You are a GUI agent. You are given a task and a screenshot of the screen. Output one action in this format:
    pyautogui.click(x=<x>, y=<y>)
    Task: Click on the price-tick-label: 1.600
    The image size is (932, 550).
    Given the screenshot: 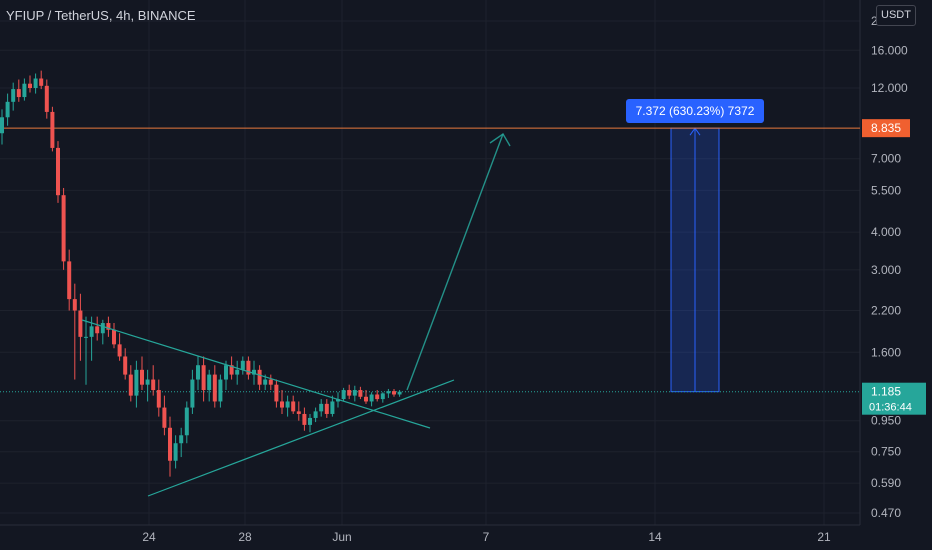 What is the action you would take?
    pyautogui.click(x=886, y=352)
    